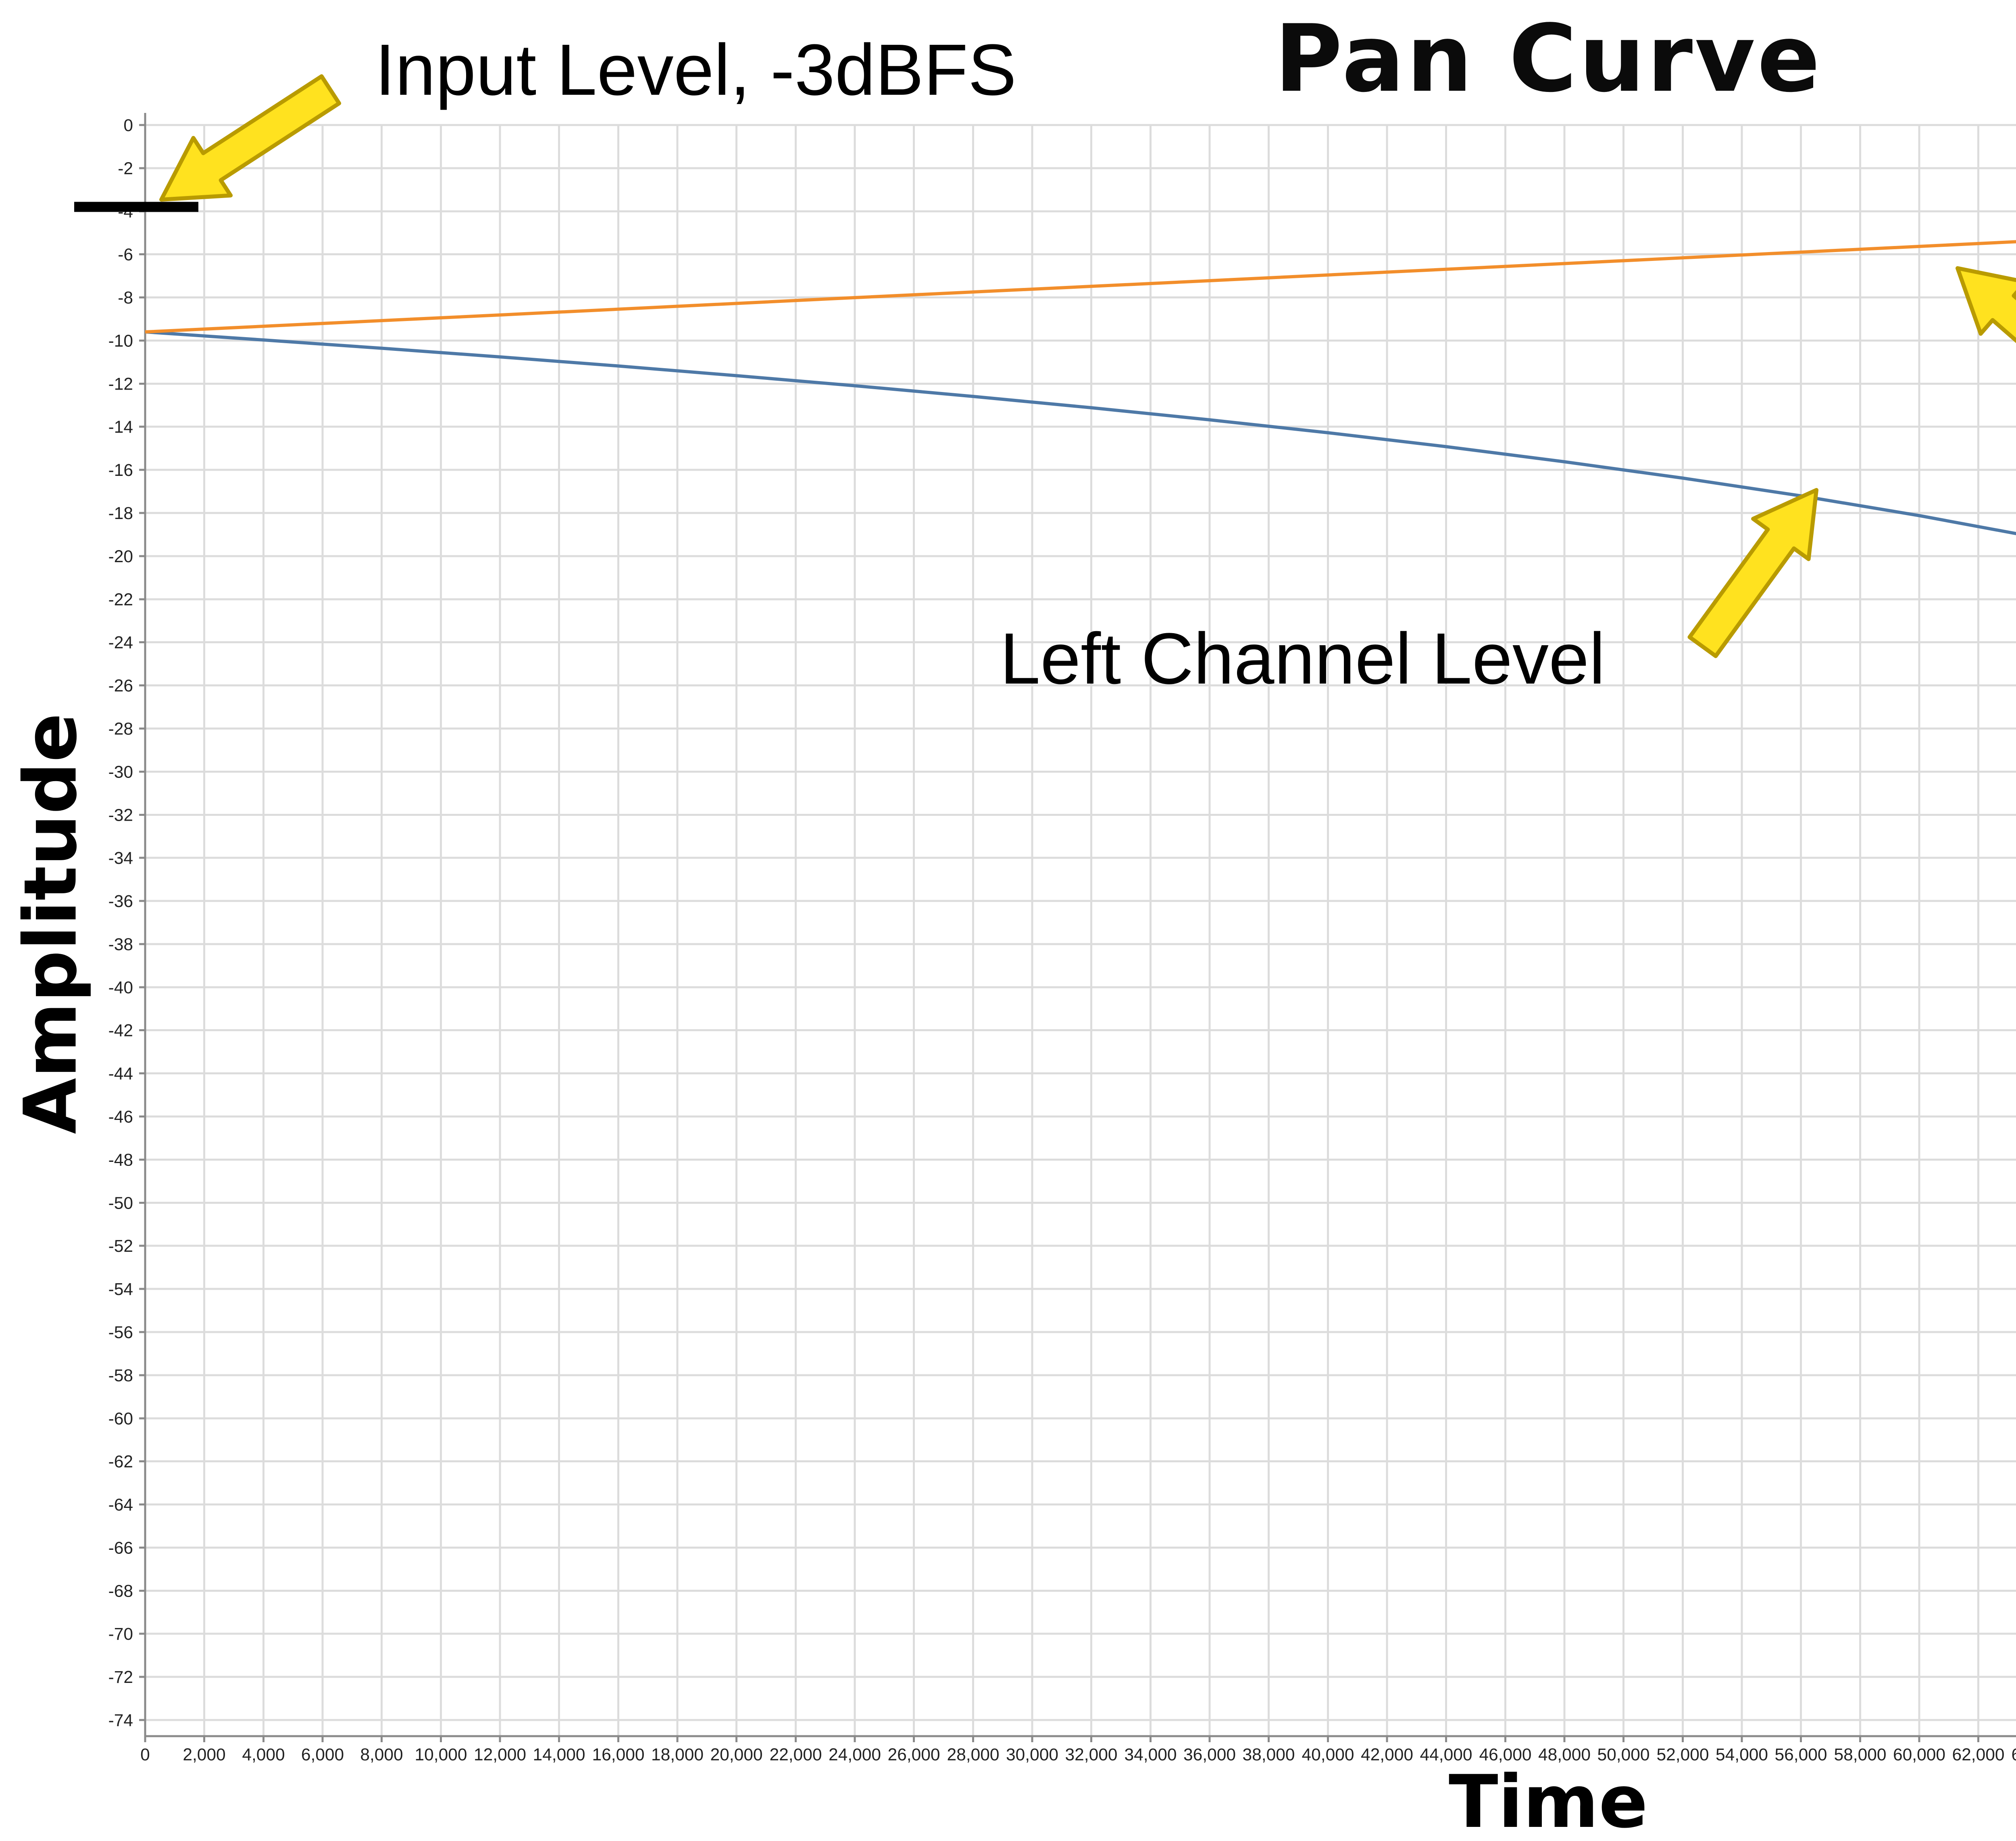 Image resolution: width=2016 pixels, height=1841 pixels. Describe the element at coordinates (1302, 659) in the screenshot. I see `annotation-left-channel-level: Left Channel Level` at that location.